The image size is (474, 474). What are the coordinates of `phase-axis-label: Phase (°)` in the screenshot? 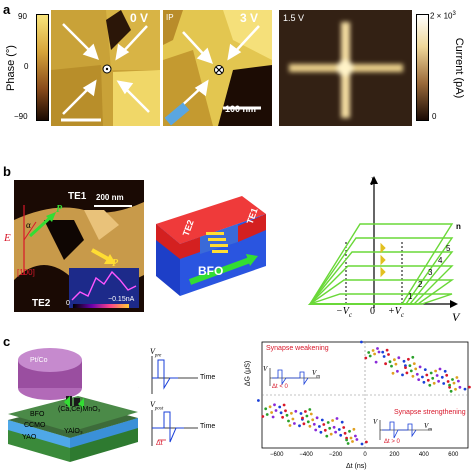 It's located at (11, 68).